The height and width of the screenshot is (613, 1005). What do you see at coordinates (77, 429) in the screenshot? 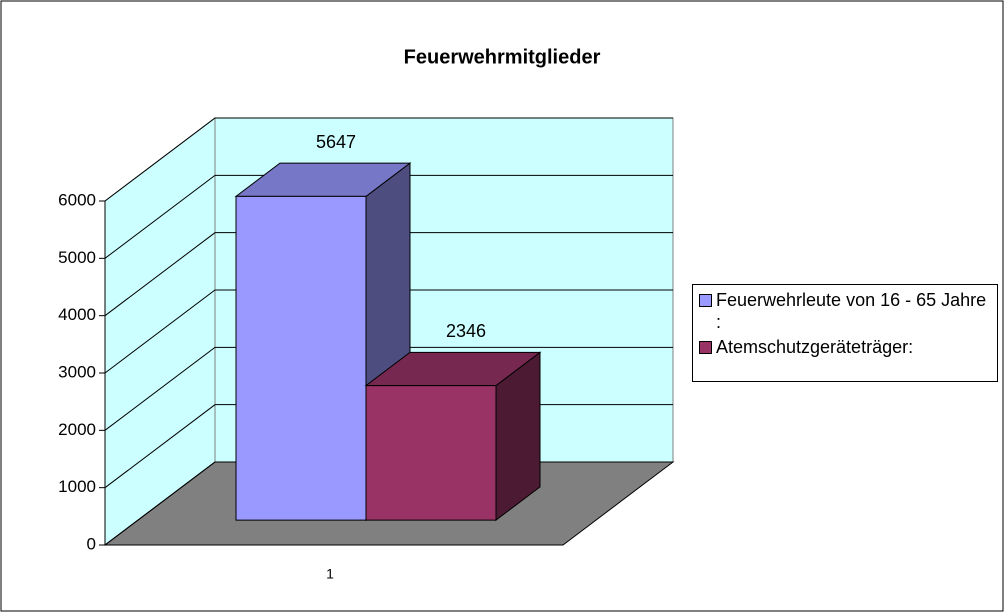
I see `y-tick-label: 2000` at bounding box center [77, 429].